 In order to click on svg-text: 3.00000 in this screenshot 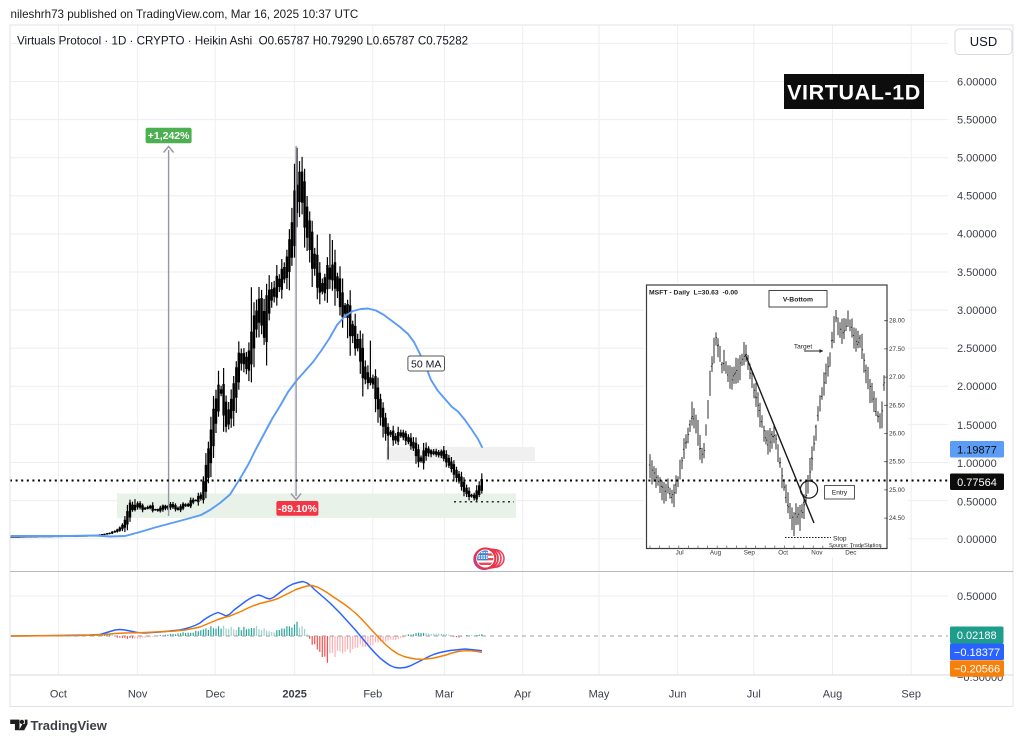, I will do `click(977, 311)`.